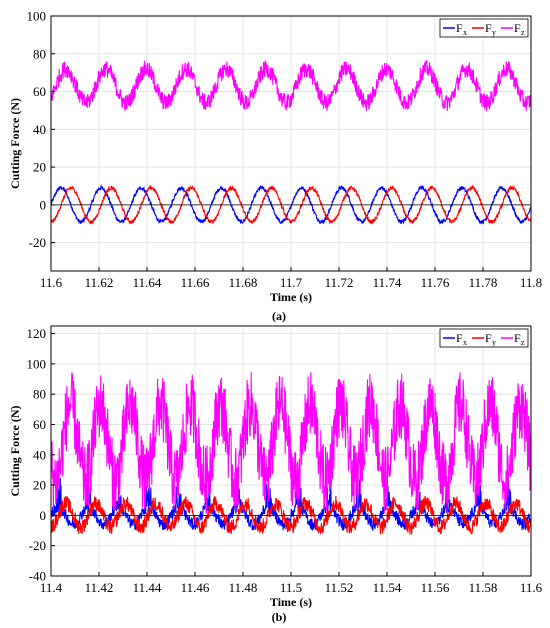 The height and width of the screenshot is (628, 550). Describe the element at coordinates (39, 394) in the screenshot. I see `ytick-label-b-6: 80` at that location.